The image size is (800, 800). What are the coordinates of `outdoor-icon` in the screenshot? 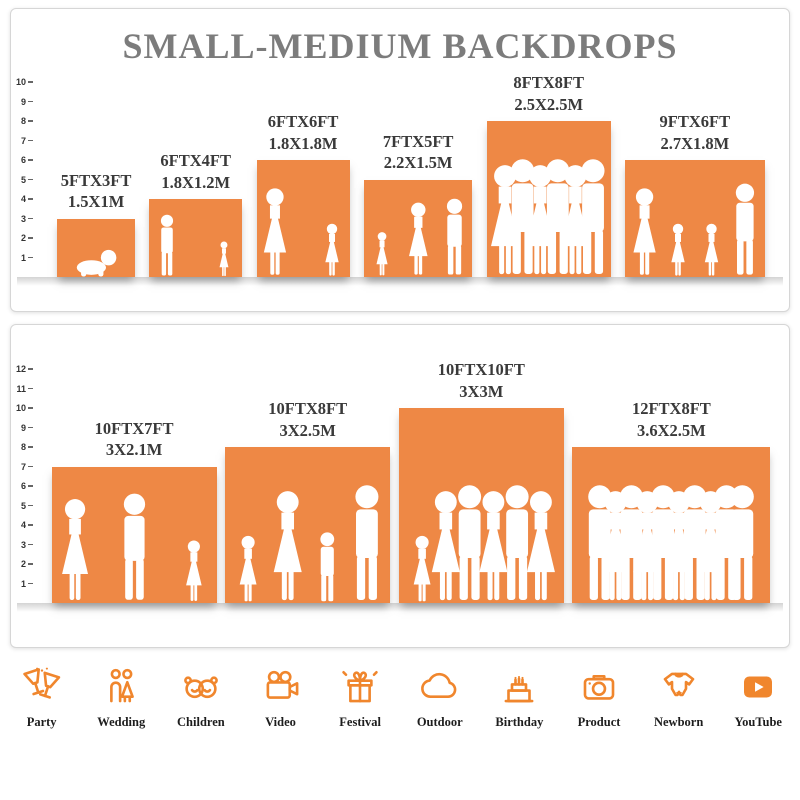 It's located at (438, 685).